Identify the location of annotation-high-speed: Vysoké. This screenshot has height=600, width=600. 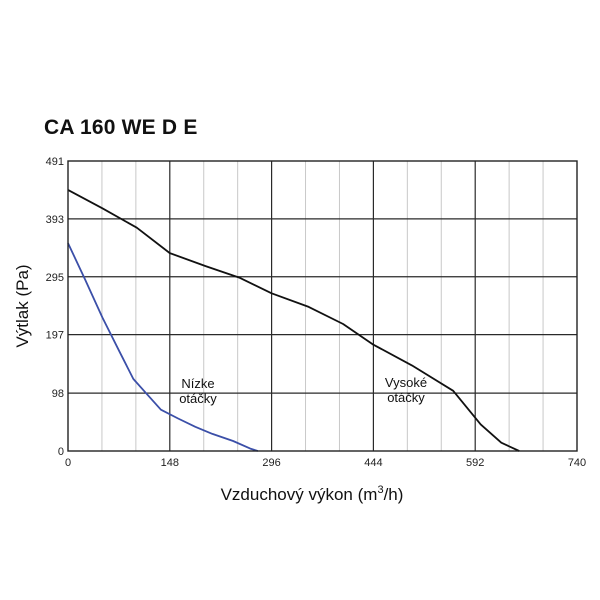
(406, 382).